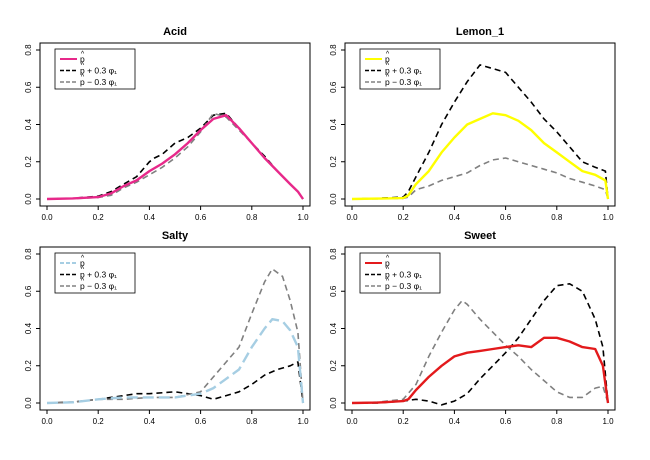 The image size is (650, 460). Describe the element at coordinates (175, 32) in the screenshot. I see `panel-title: Acid` at that location.